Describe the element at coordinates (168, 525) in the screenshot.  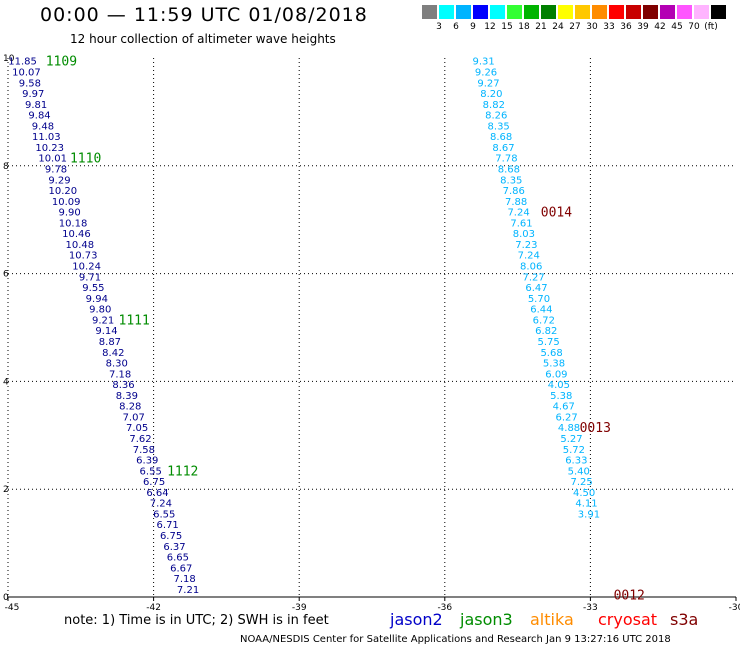
I see `wave-height-point: 6.71` at that location.